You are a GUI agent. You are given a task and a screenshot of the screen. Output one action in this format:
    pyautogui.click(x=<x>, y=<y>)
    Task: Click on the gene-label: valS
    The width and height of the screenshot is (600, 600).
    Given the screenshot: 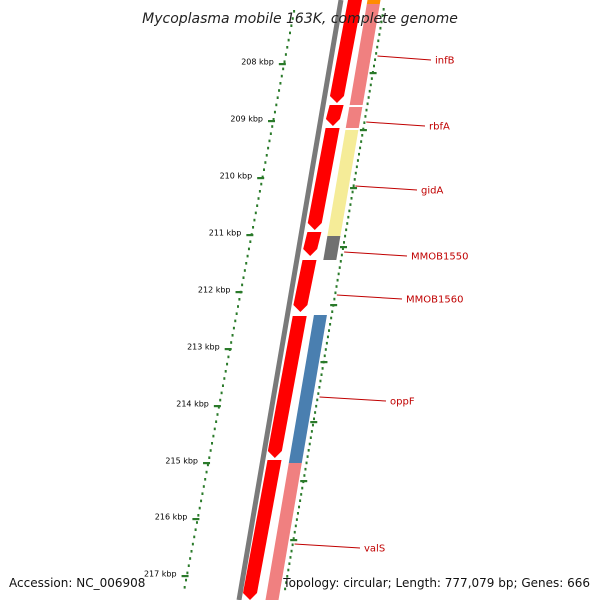 What is the action you would take?
    pyautogui.click(x=374, y=549)
    